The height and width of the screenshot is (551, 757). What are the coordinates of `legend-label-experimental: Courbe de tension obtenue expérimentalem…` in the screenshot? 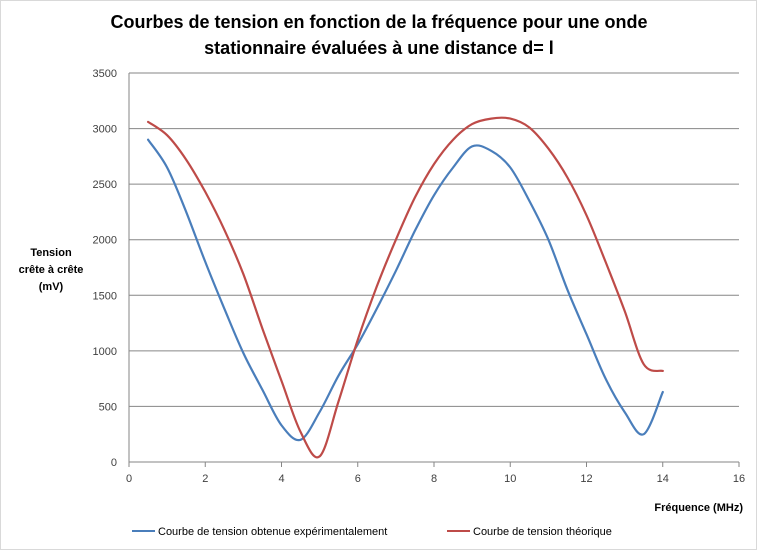 It's located at (272, 532).